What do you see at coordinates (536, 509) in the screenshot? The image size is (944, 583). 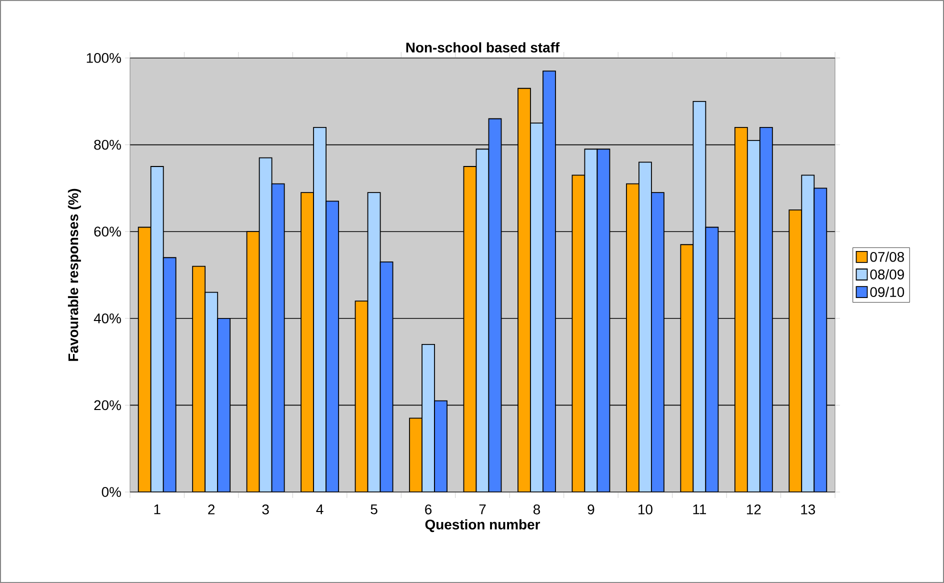 I see `x-tick-label: 8` at bounding box center [536, 509].